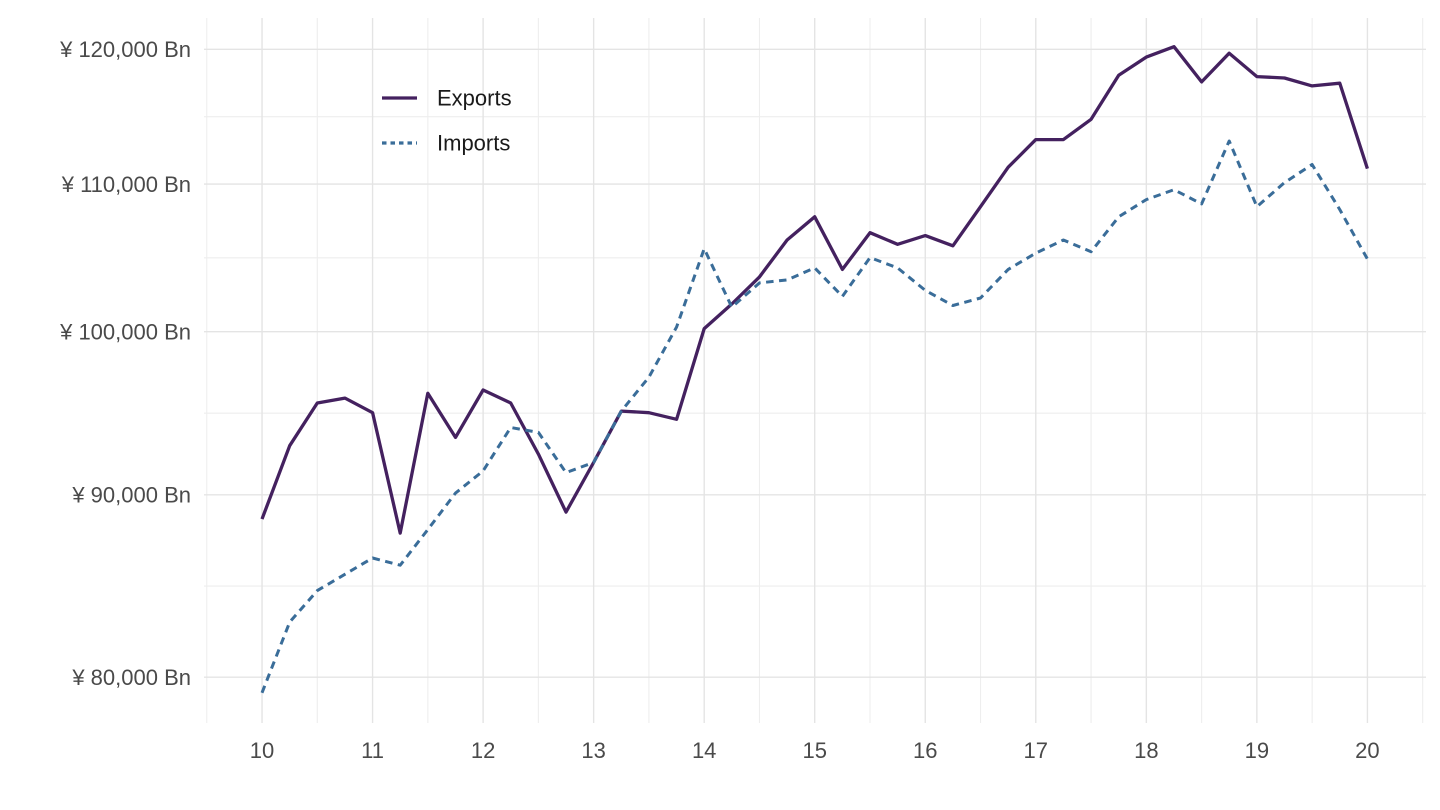 The width and height of the screenshot is (1440, 810). What do you see at coordinates (1146, 750) in the screenshot?
I see `x-tick-label: 18` at bounding box center [1146, 750].